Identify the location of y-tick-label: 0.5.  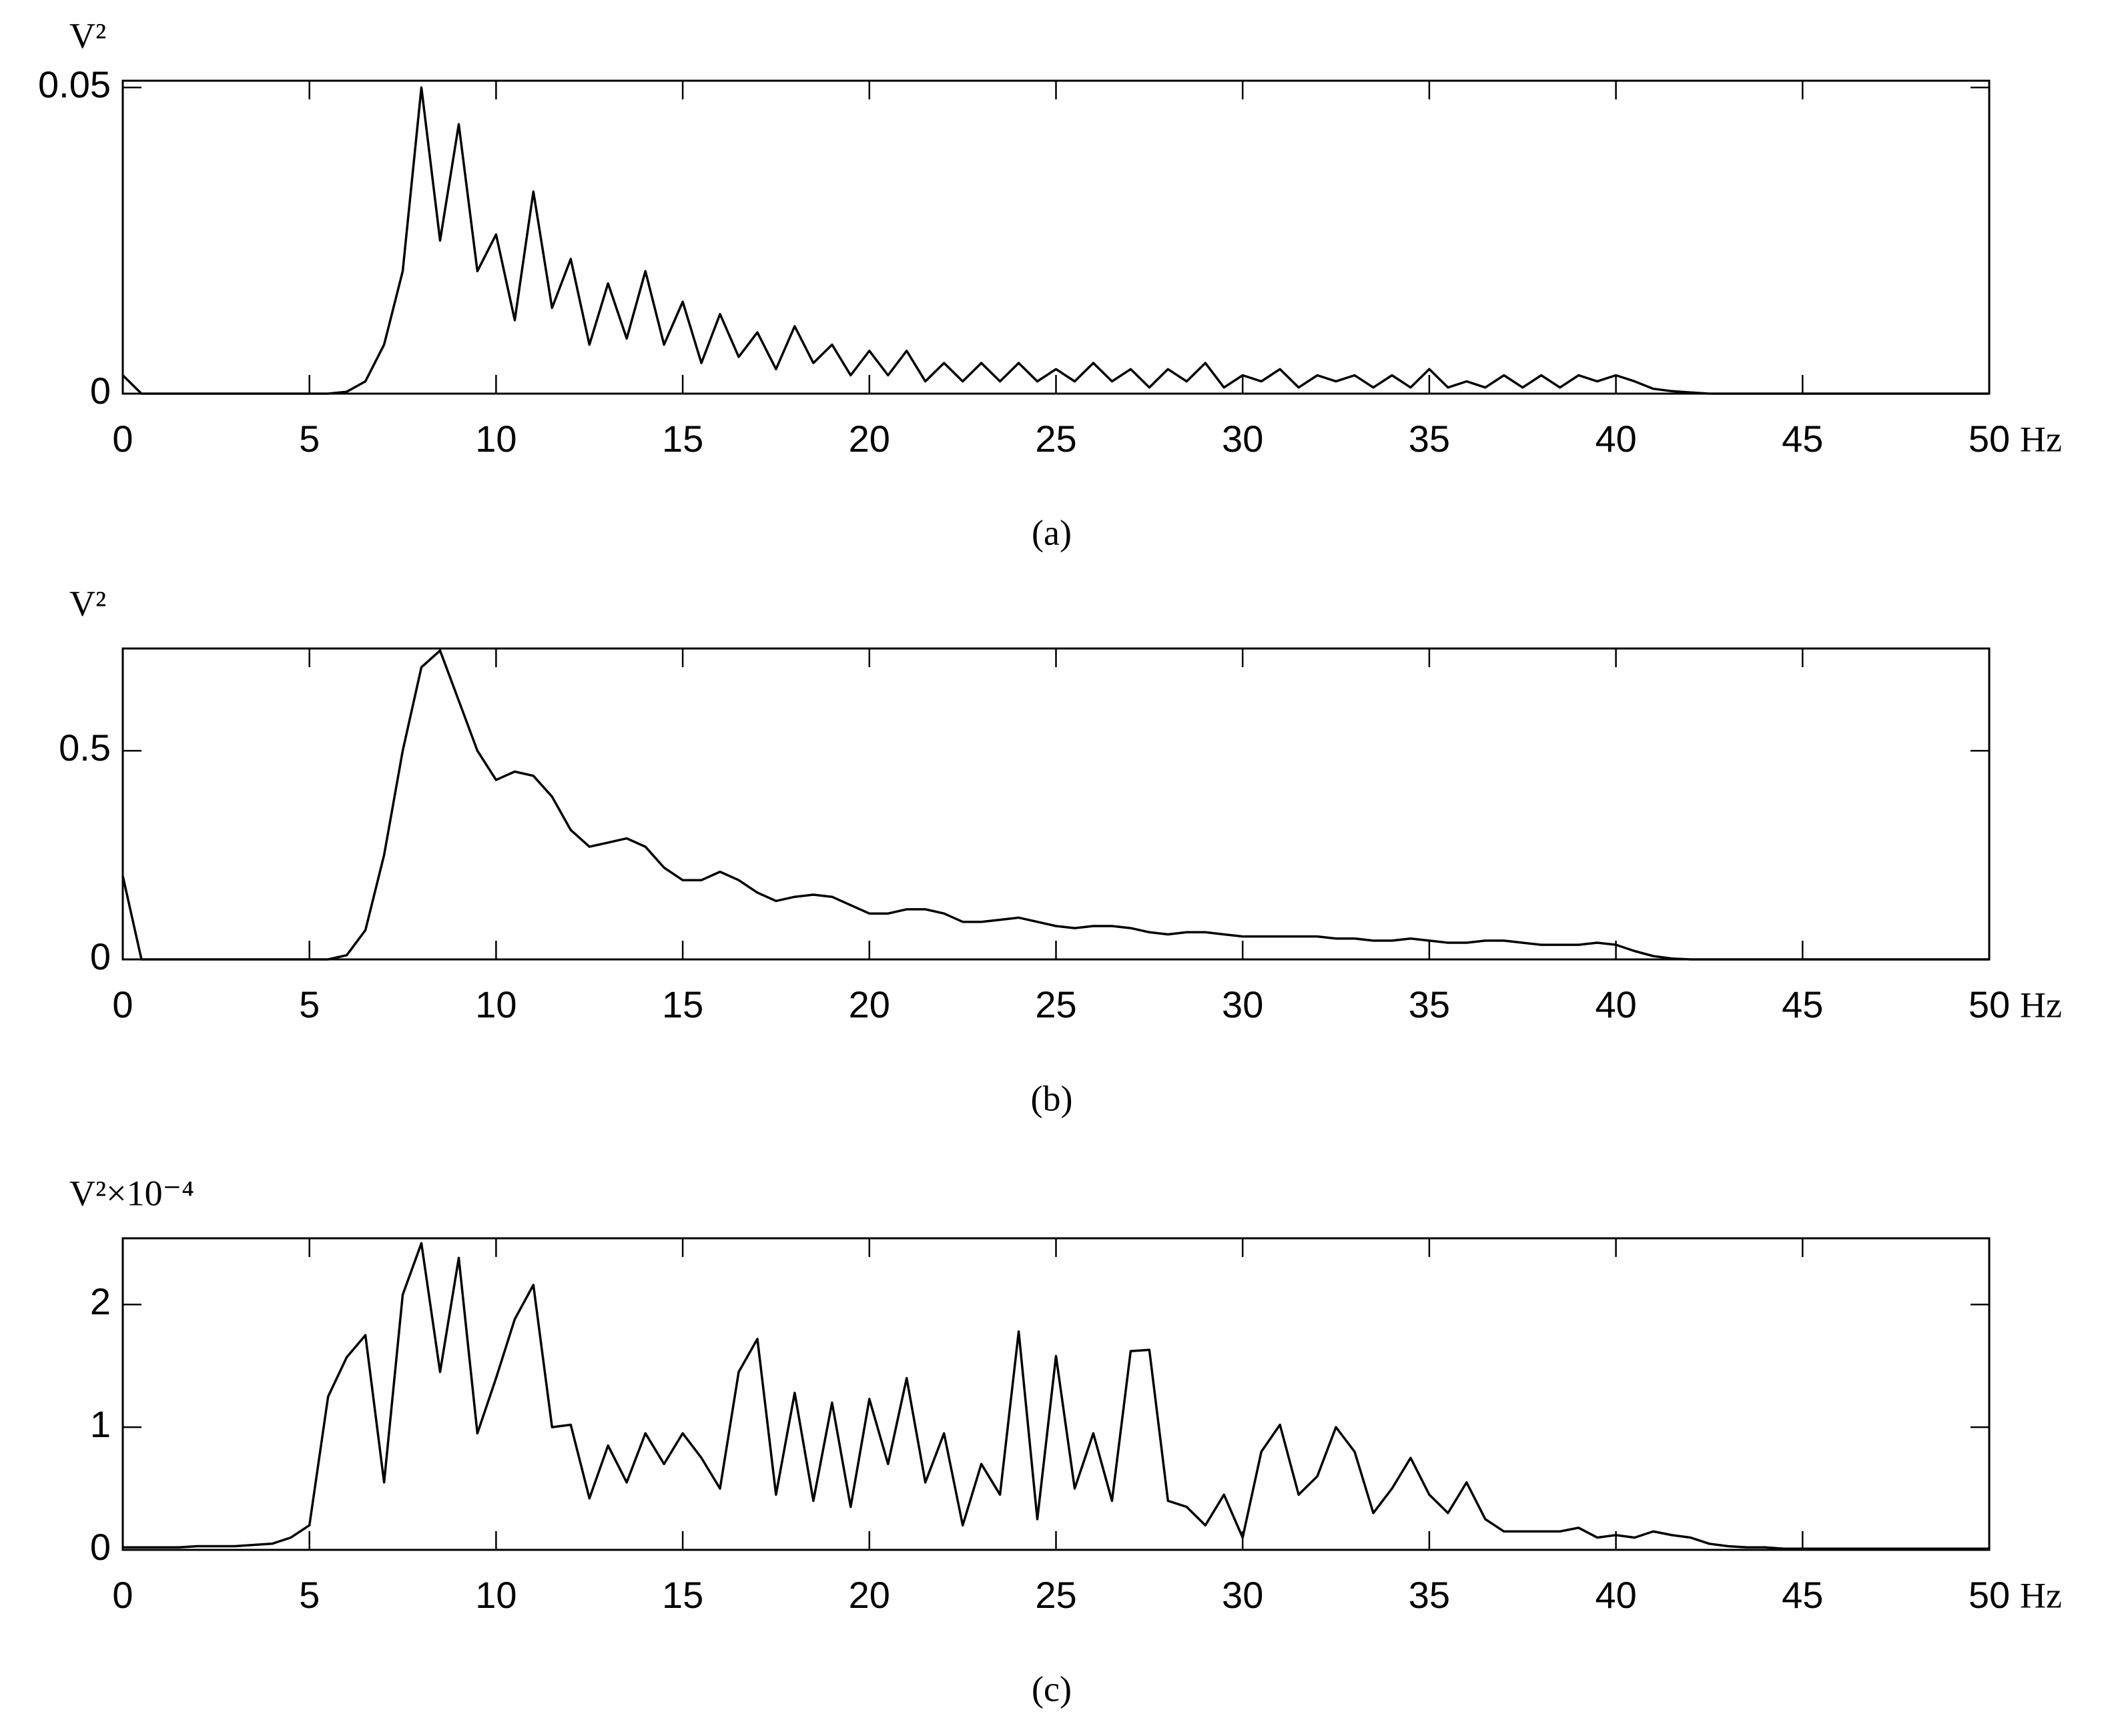
(85, 748).